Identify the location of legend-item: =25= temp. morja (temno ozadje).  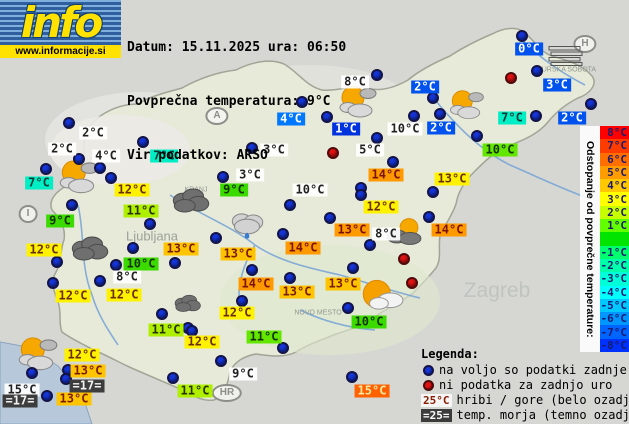
(525, 415).